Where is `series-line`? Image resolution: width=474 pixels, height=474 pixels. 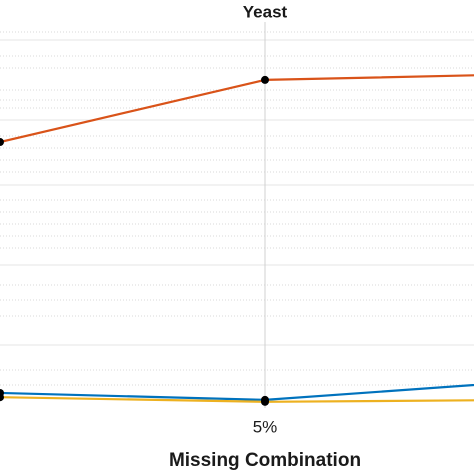 series-line is located at coordinates (237, 392).